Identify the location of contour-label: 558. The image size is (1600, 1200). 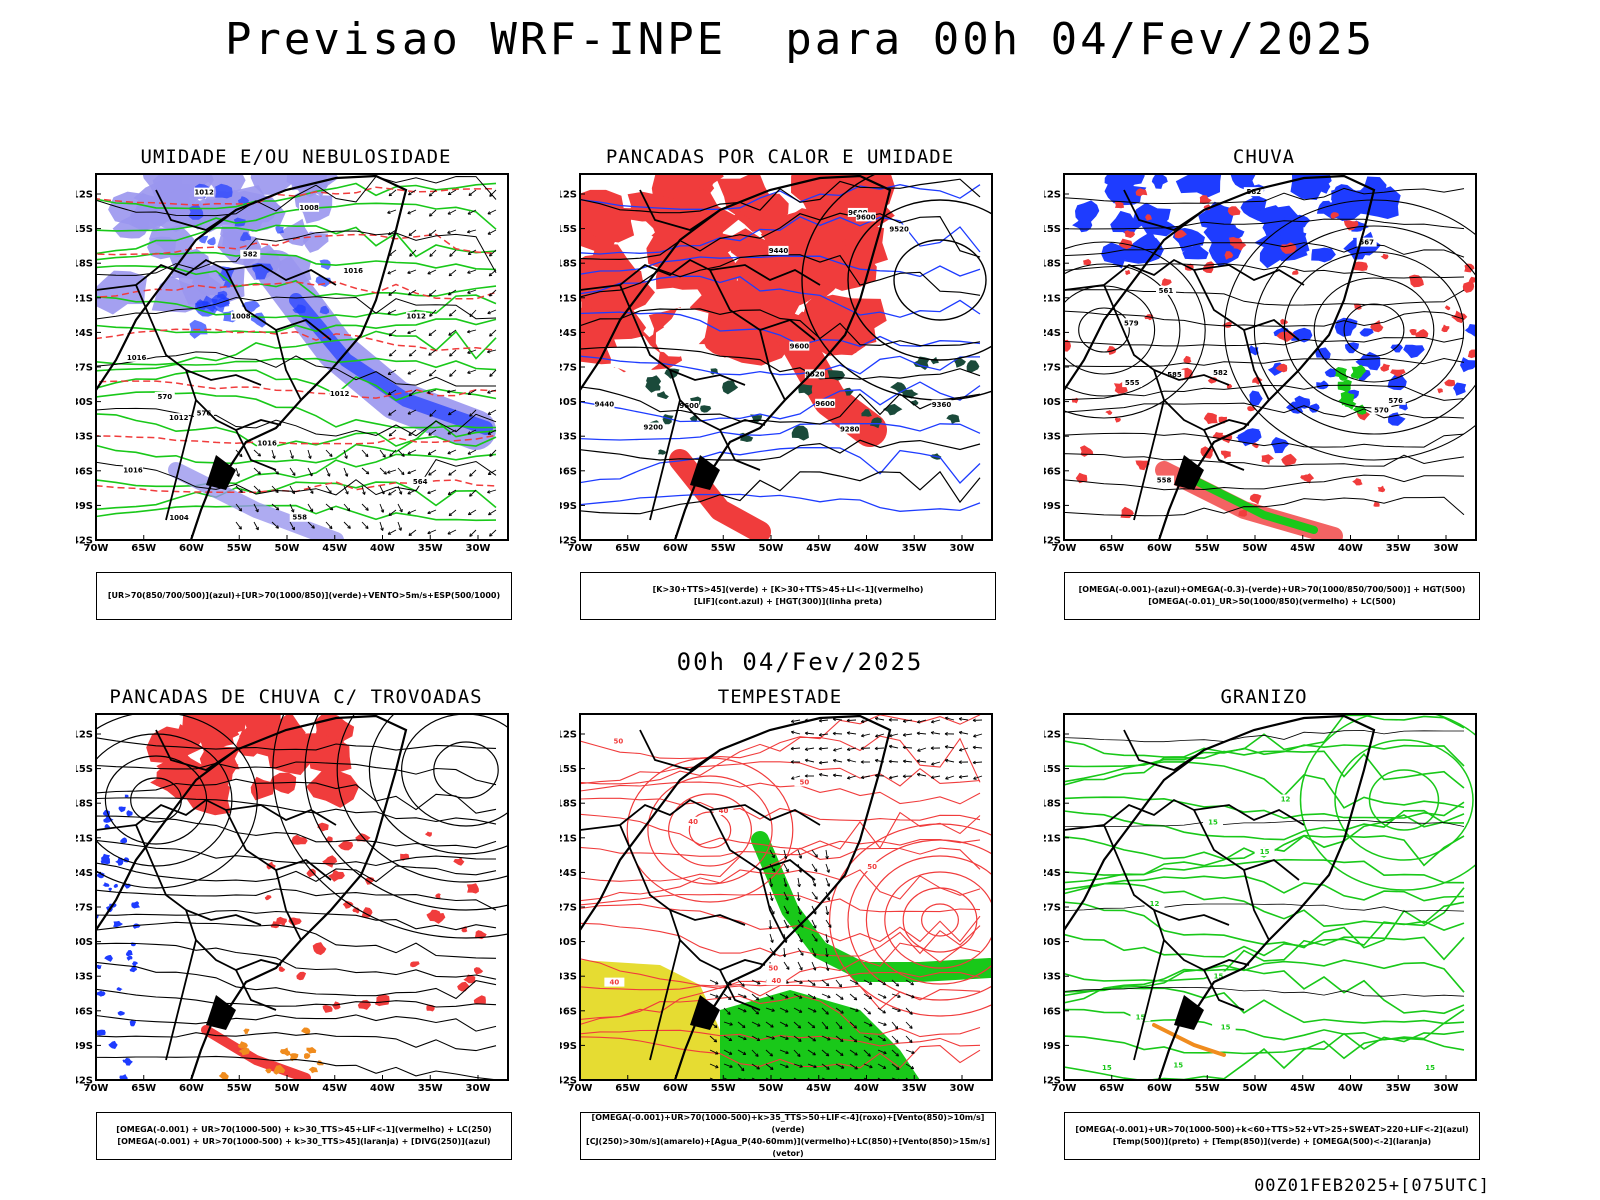
(299, 518).